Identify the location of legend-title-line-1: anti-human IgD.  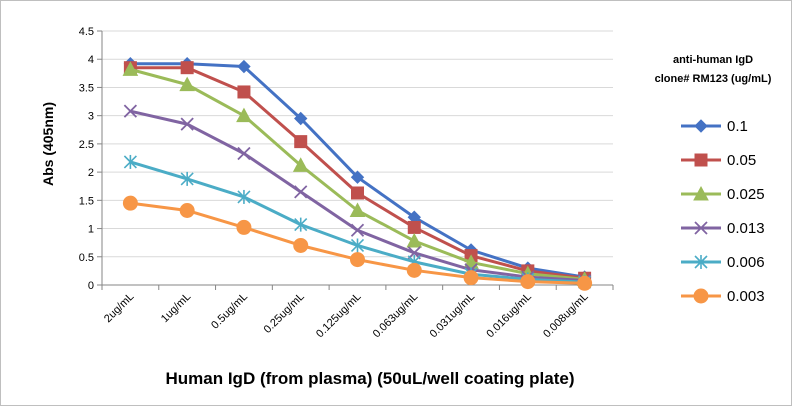
(713, 60).